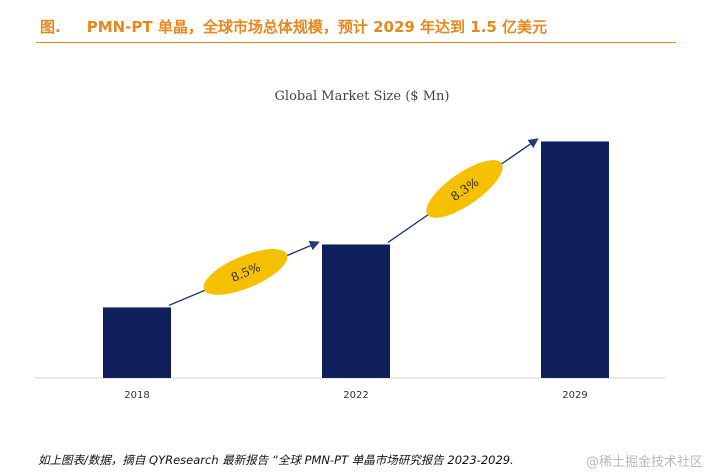 The height and width of the screenshot is (476, 713). I want to click on bar-2018, so click(137, 342).